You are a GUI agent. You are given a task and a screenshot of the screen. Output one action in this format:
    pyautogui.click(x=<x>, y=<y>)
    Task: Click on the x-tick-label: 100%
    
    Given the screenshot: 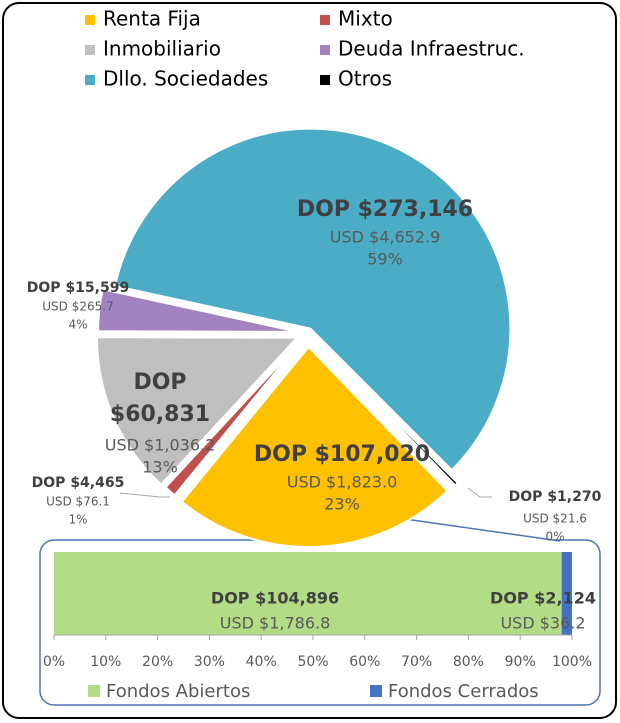 What is the action you would take?
    pyautogui.click(x=572, y=662)
    